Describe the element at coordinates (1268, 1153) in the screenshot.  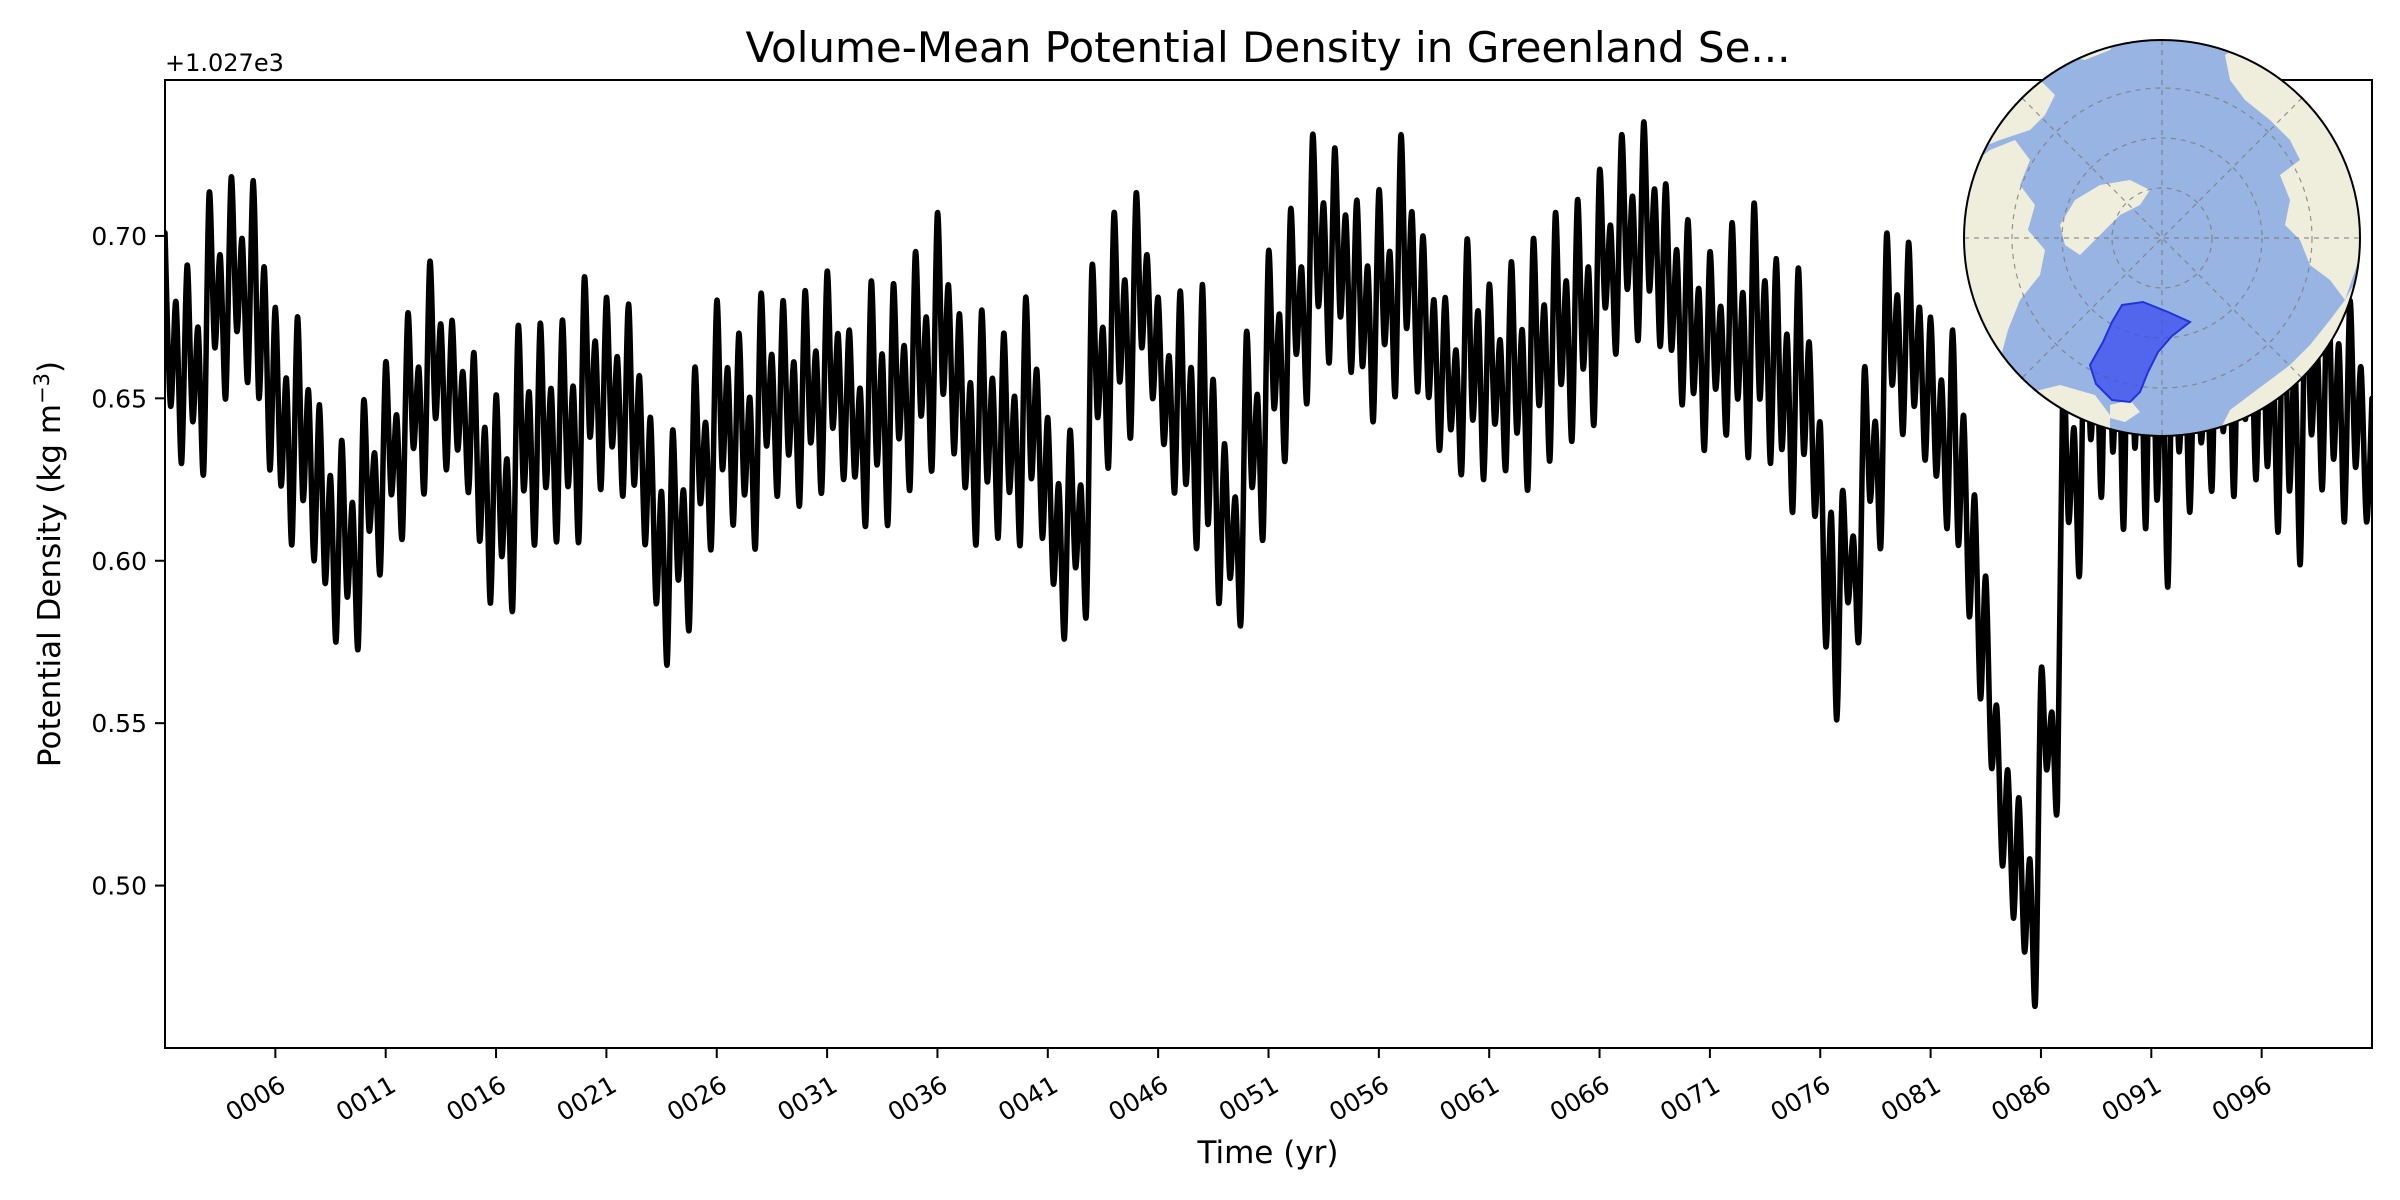
I see `x-axis-label: Time (yr)` at that location.